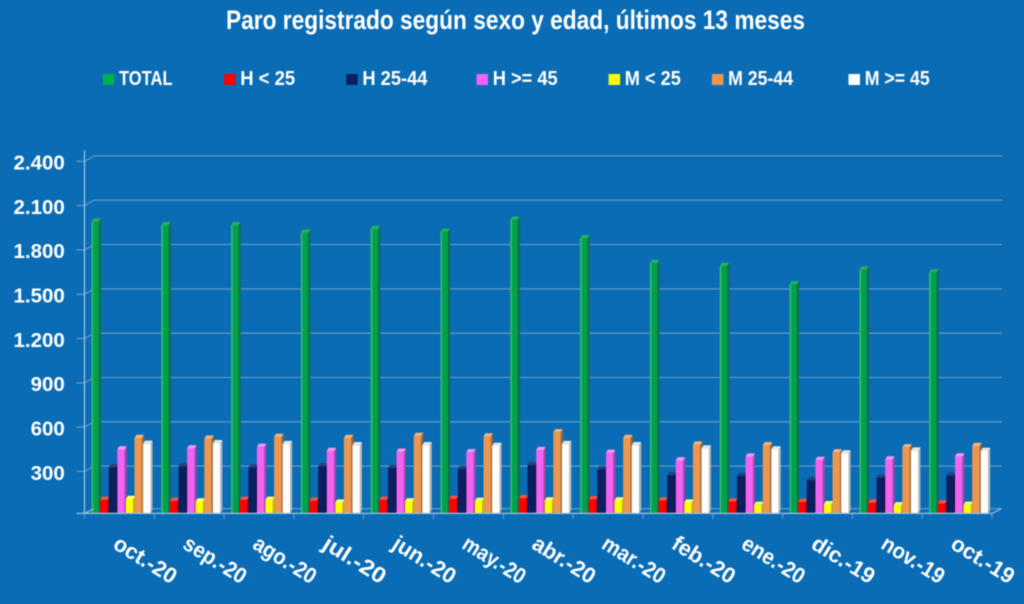  I want to click on svg-text: 1.800, so click(38, 251).